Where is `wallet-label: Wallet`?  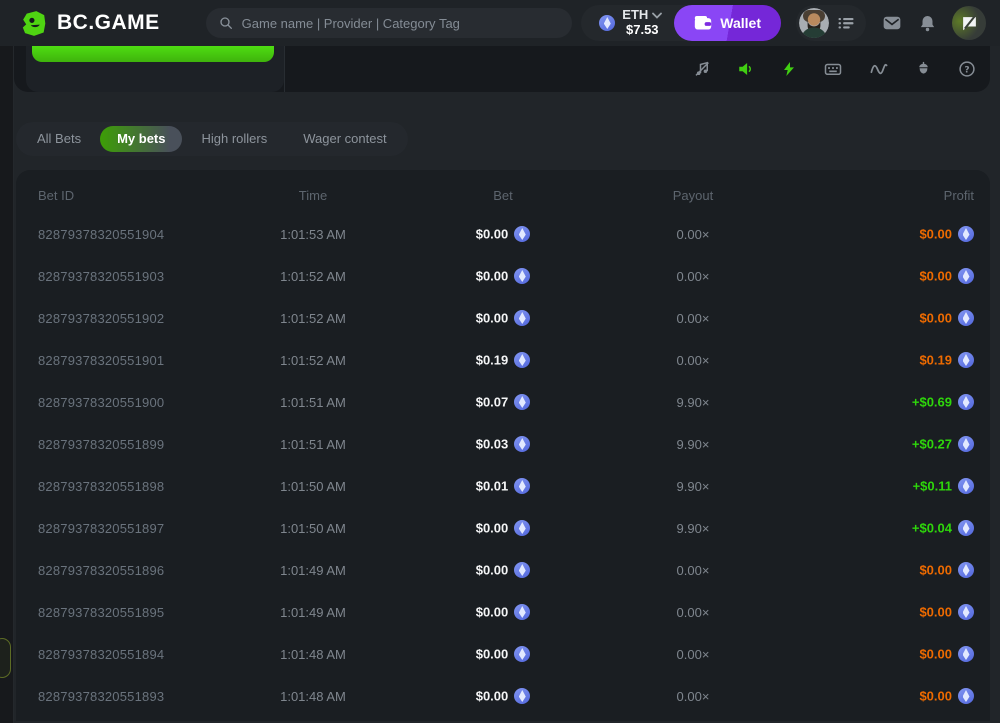 wallet-label: Wallet is located at coordinates (740, 23).